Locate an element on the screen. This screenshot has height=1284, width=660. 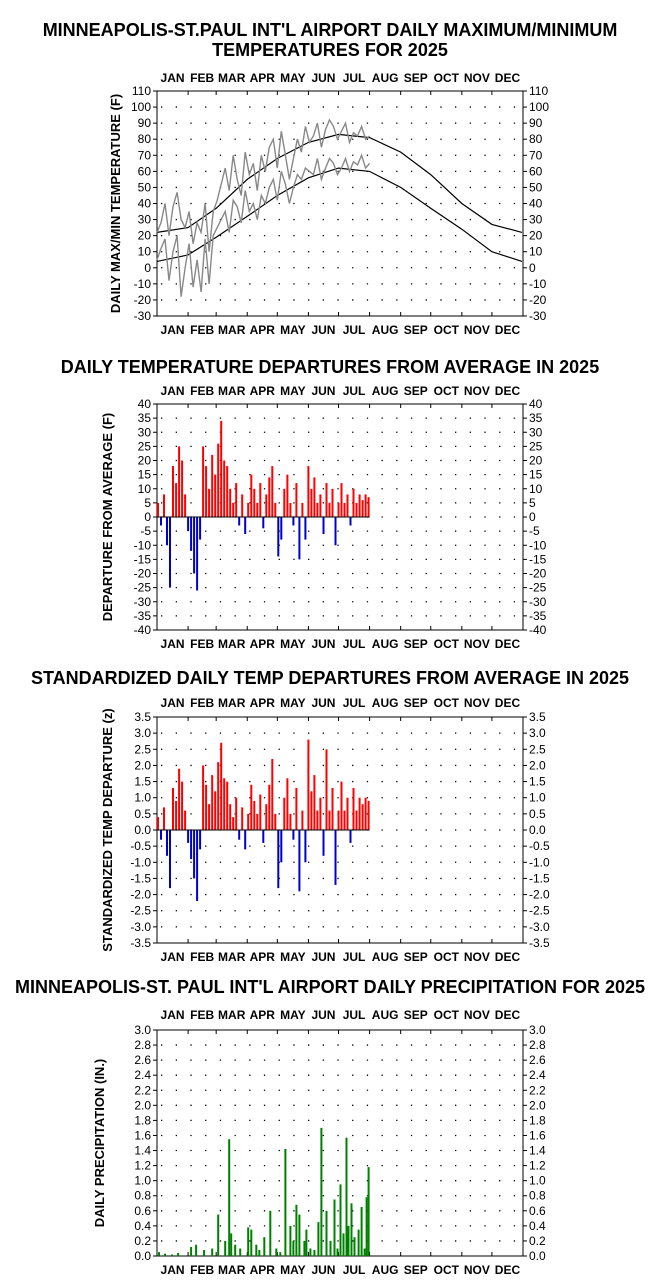
y-tick-label: 5 is located at coordinates (147, 503).